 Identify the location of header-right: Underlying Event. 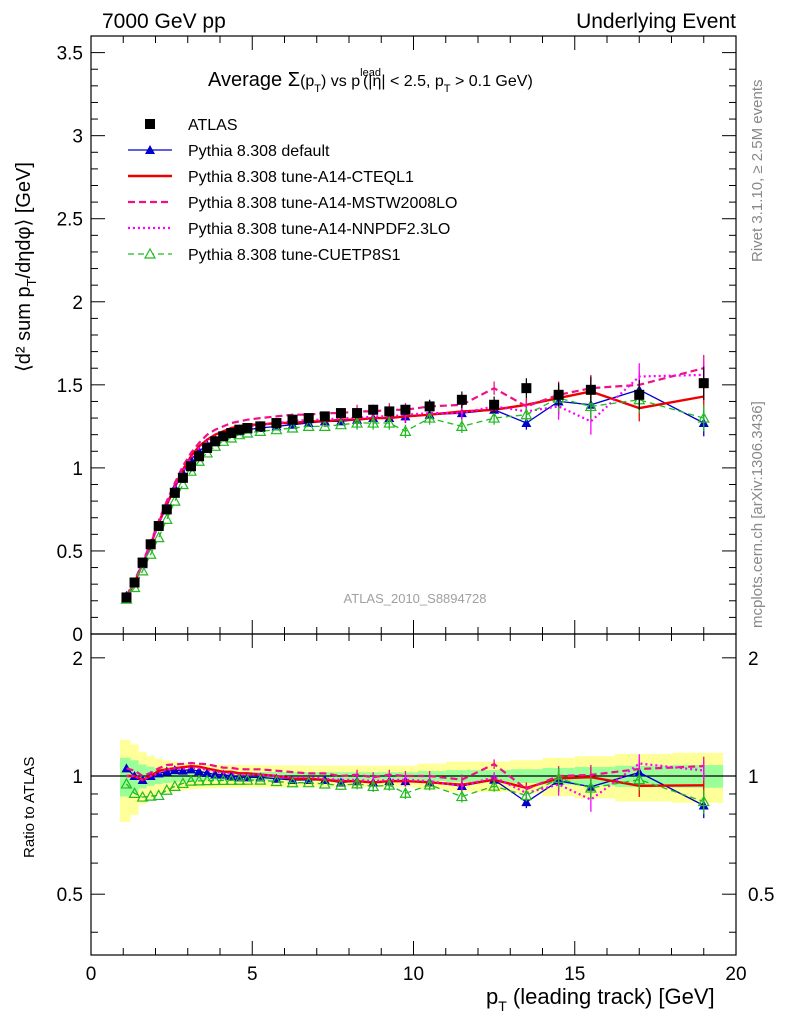
(656, 21).